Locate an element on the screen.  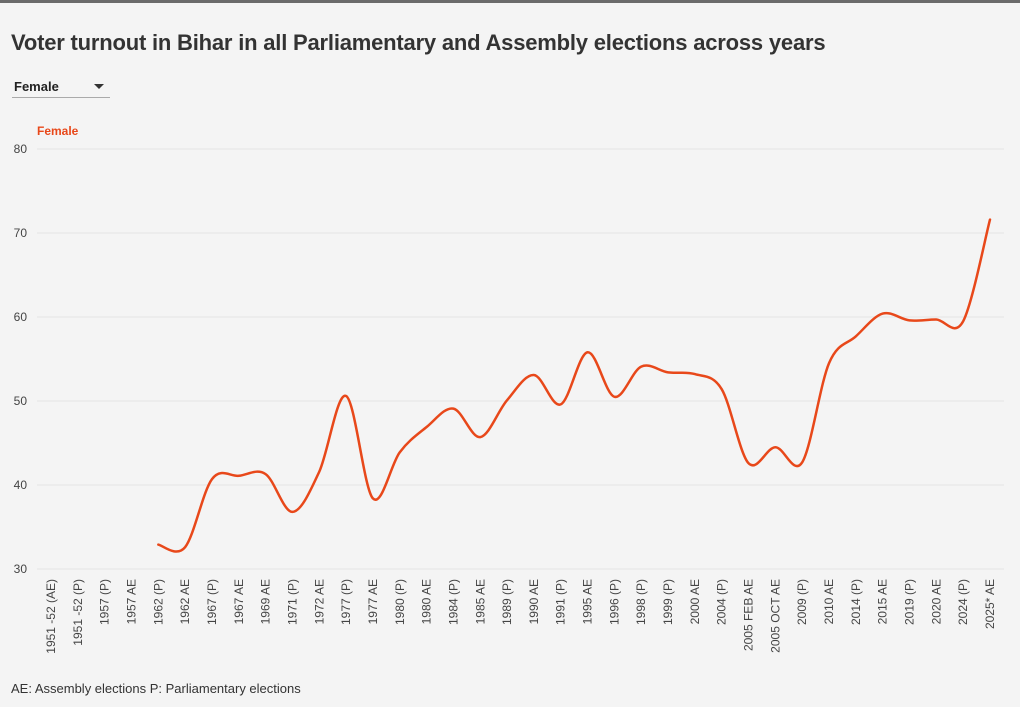
chevron-down-icon is located at coordinates (99, 86).